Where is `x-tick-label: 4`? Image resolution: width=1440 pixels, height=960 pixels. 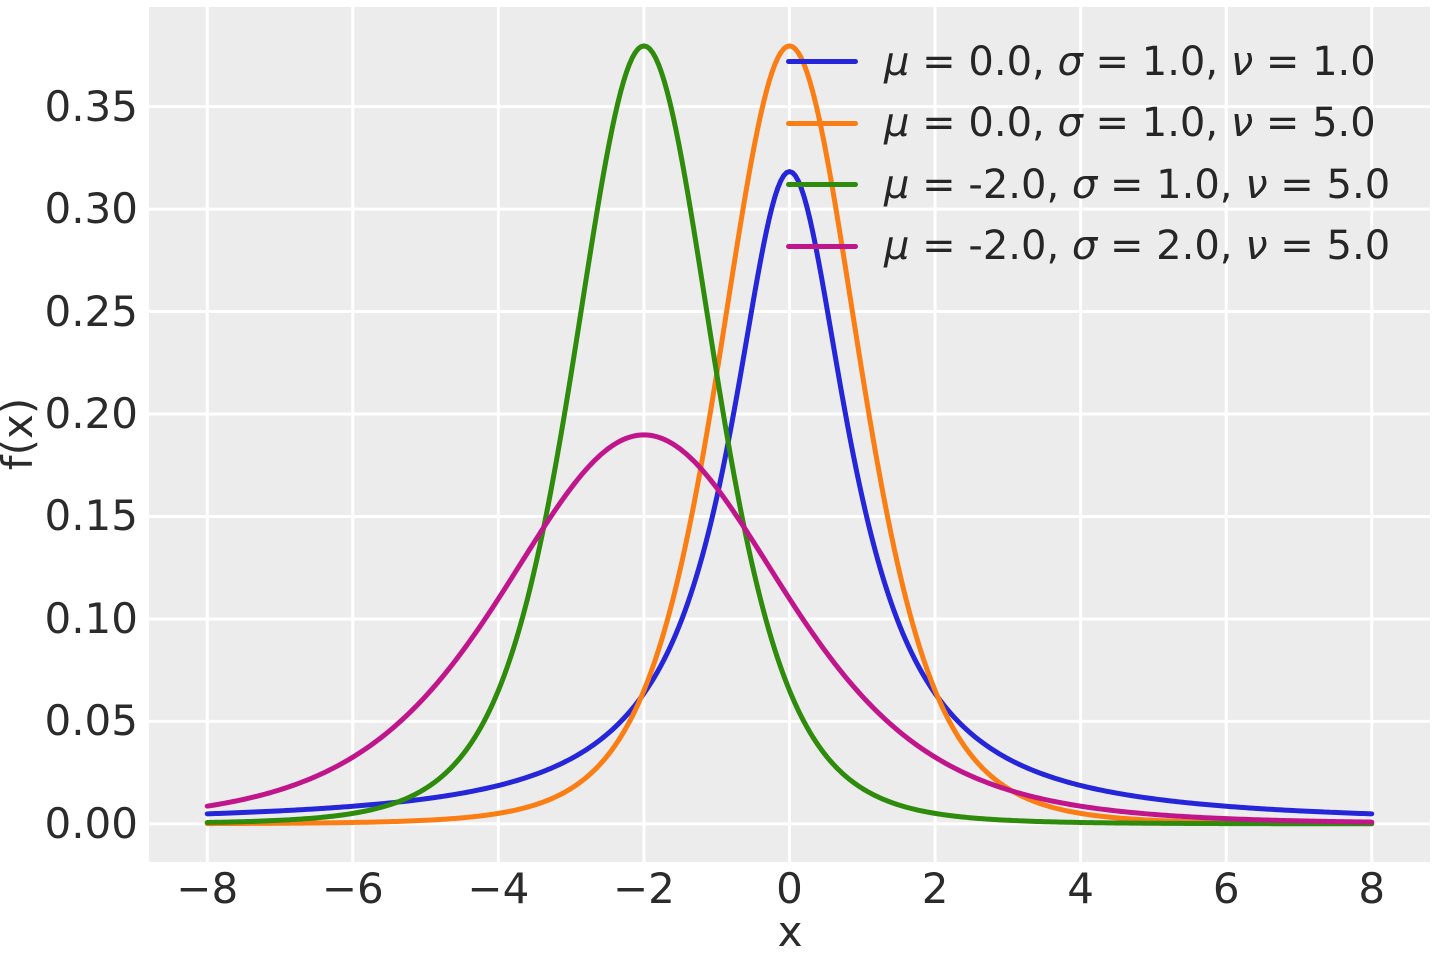
x-tick-label: 4 is located at coordinates (1080, 888).